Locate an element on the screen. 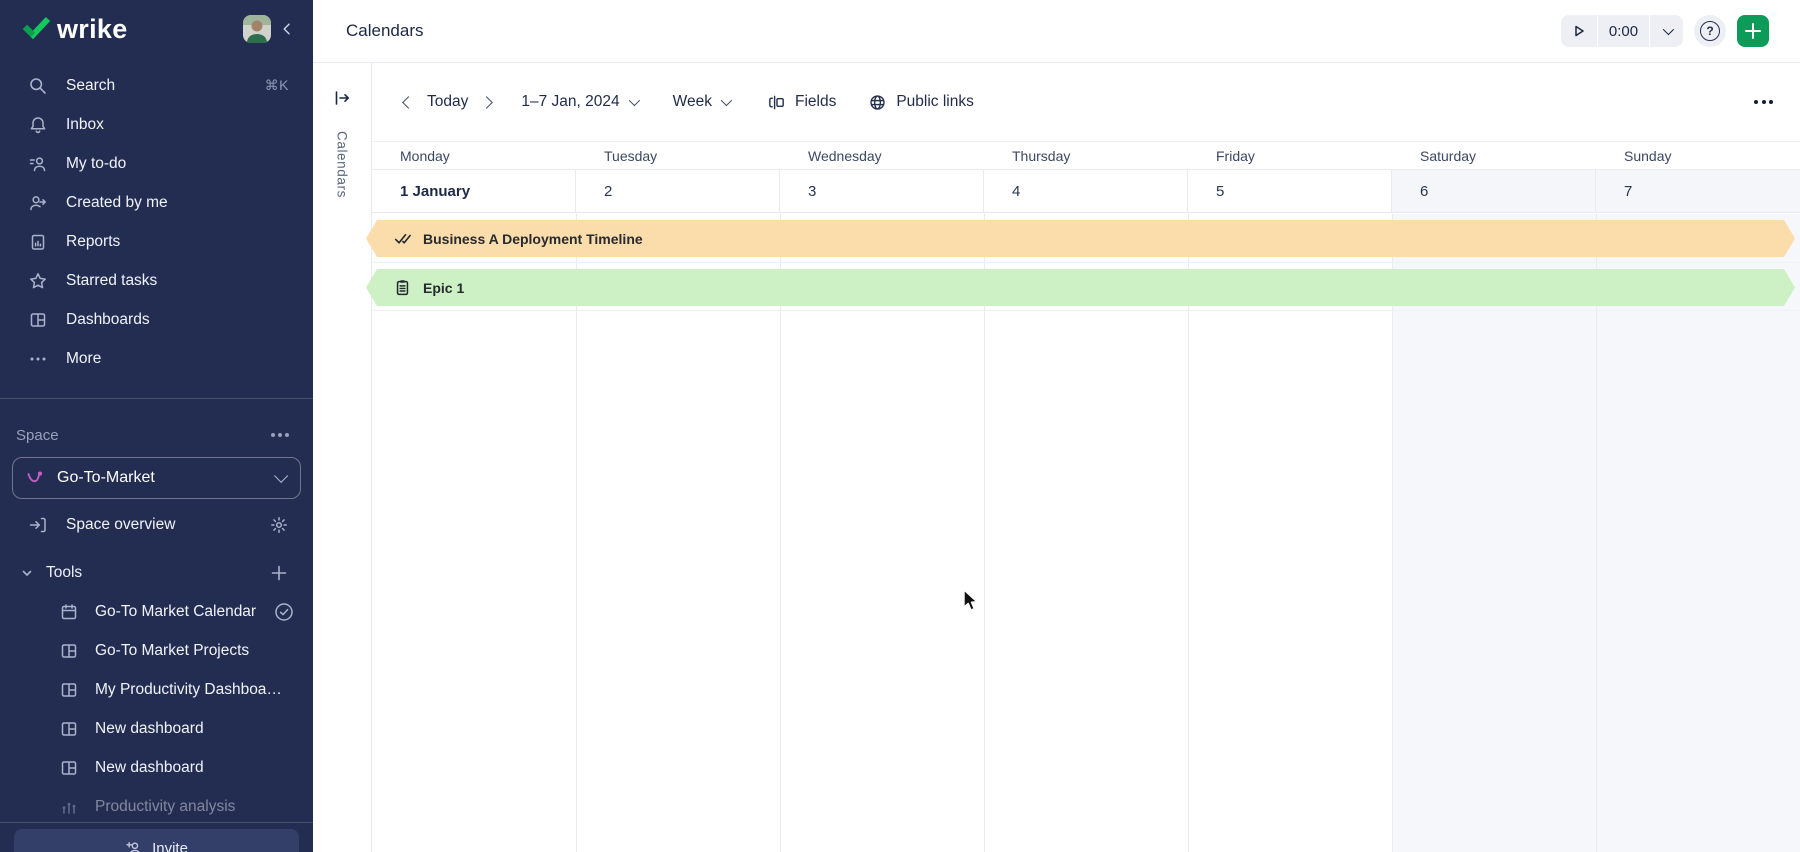 The height and width of the screenshot is (852, 1800). today-button: Today is located at coordinates (448, 101).